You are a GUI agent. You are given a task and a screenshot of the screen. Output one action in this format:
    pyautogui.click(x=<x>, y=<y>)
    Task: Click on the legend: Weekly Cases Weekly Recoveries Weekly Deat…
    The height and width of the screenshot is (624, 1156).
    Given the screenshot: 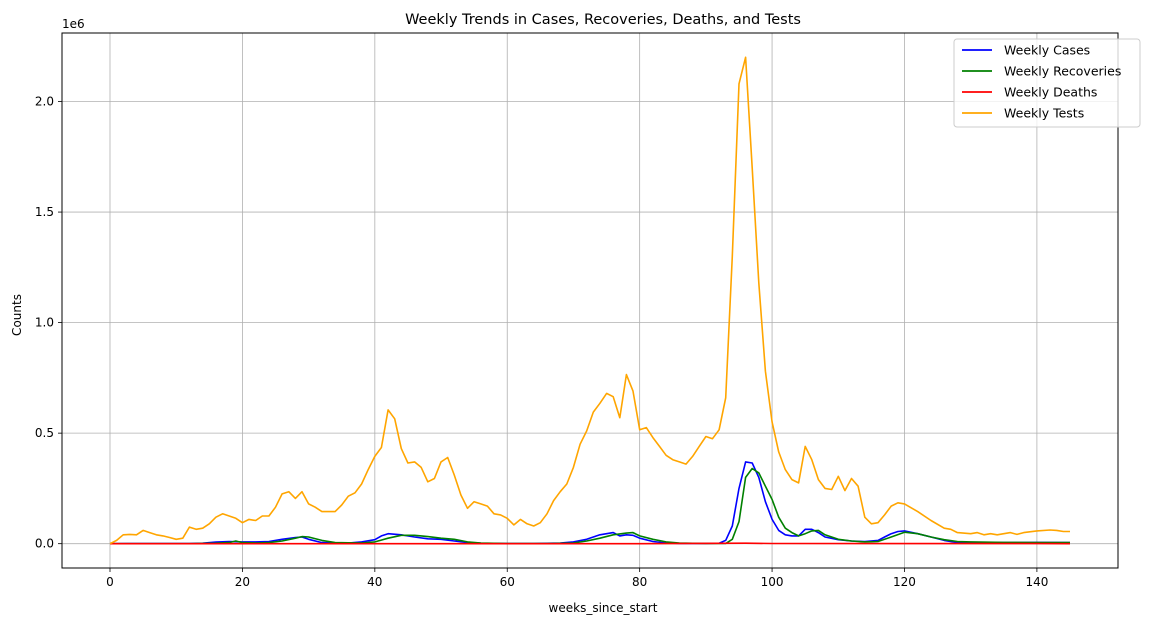 What is the action you would take?
    pyautogui.click(x=1047, y=83)
    